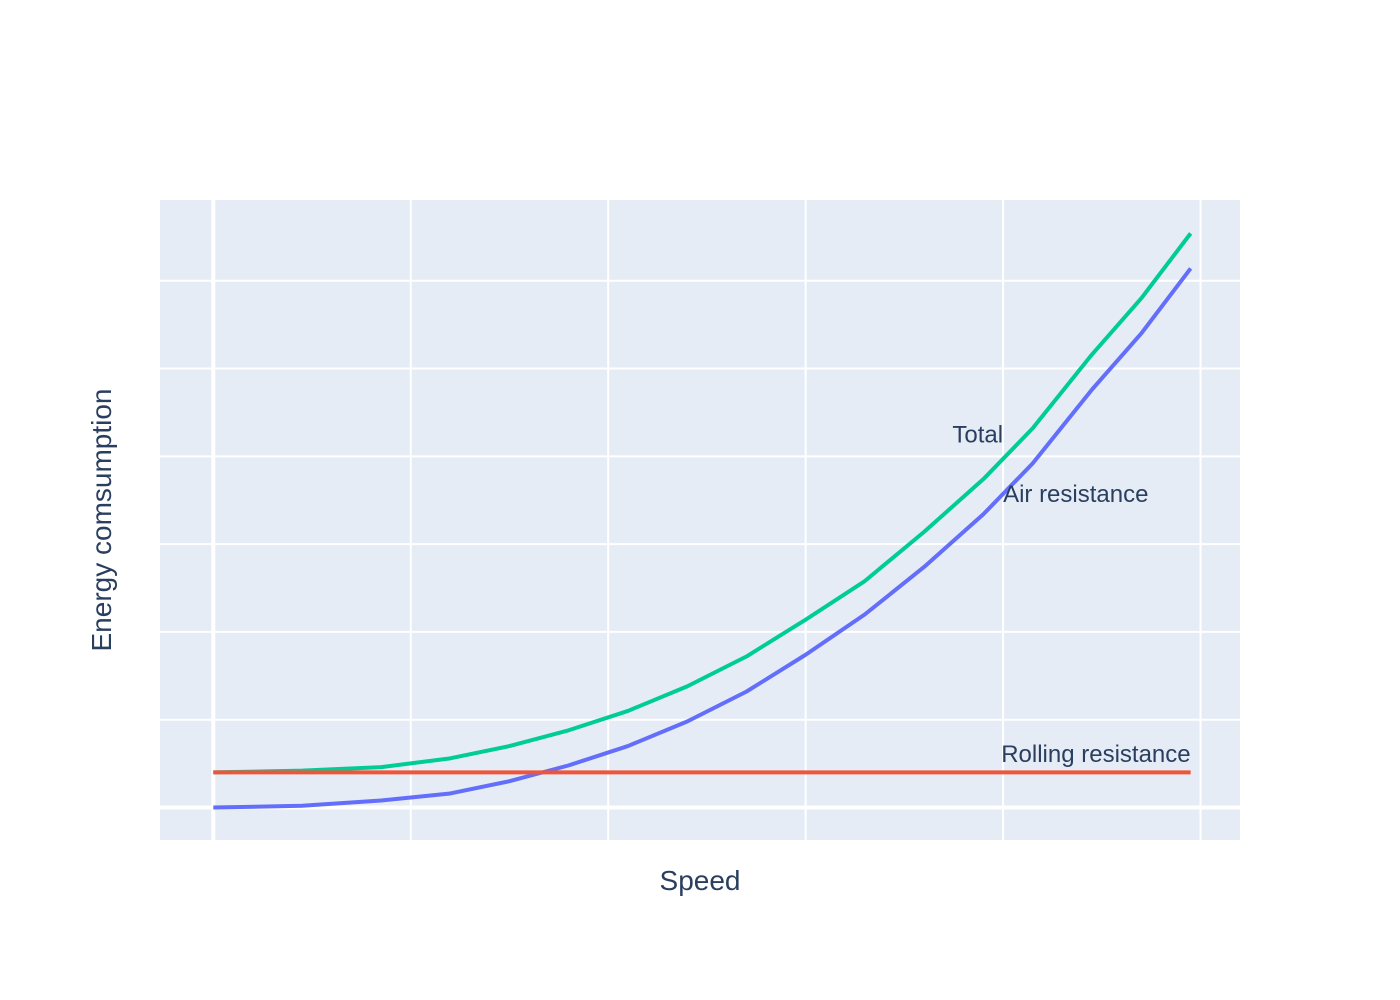  I want to click on annotation-total: Total, so click(977, 434).